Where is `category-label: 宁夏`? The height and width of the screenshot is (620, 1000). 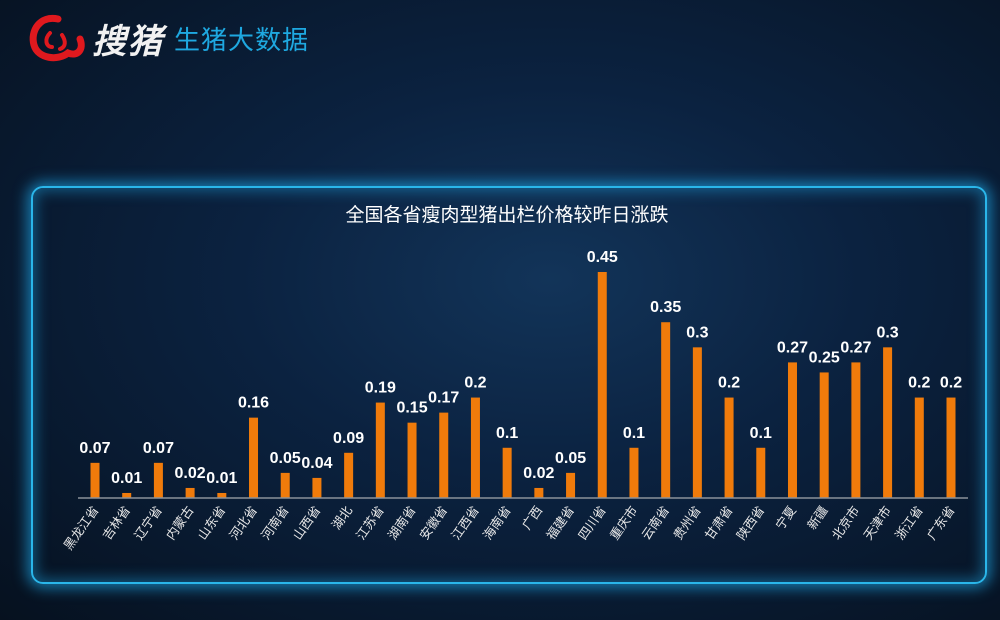 category-label: 宁夏 is located at coordinates (785, 517).